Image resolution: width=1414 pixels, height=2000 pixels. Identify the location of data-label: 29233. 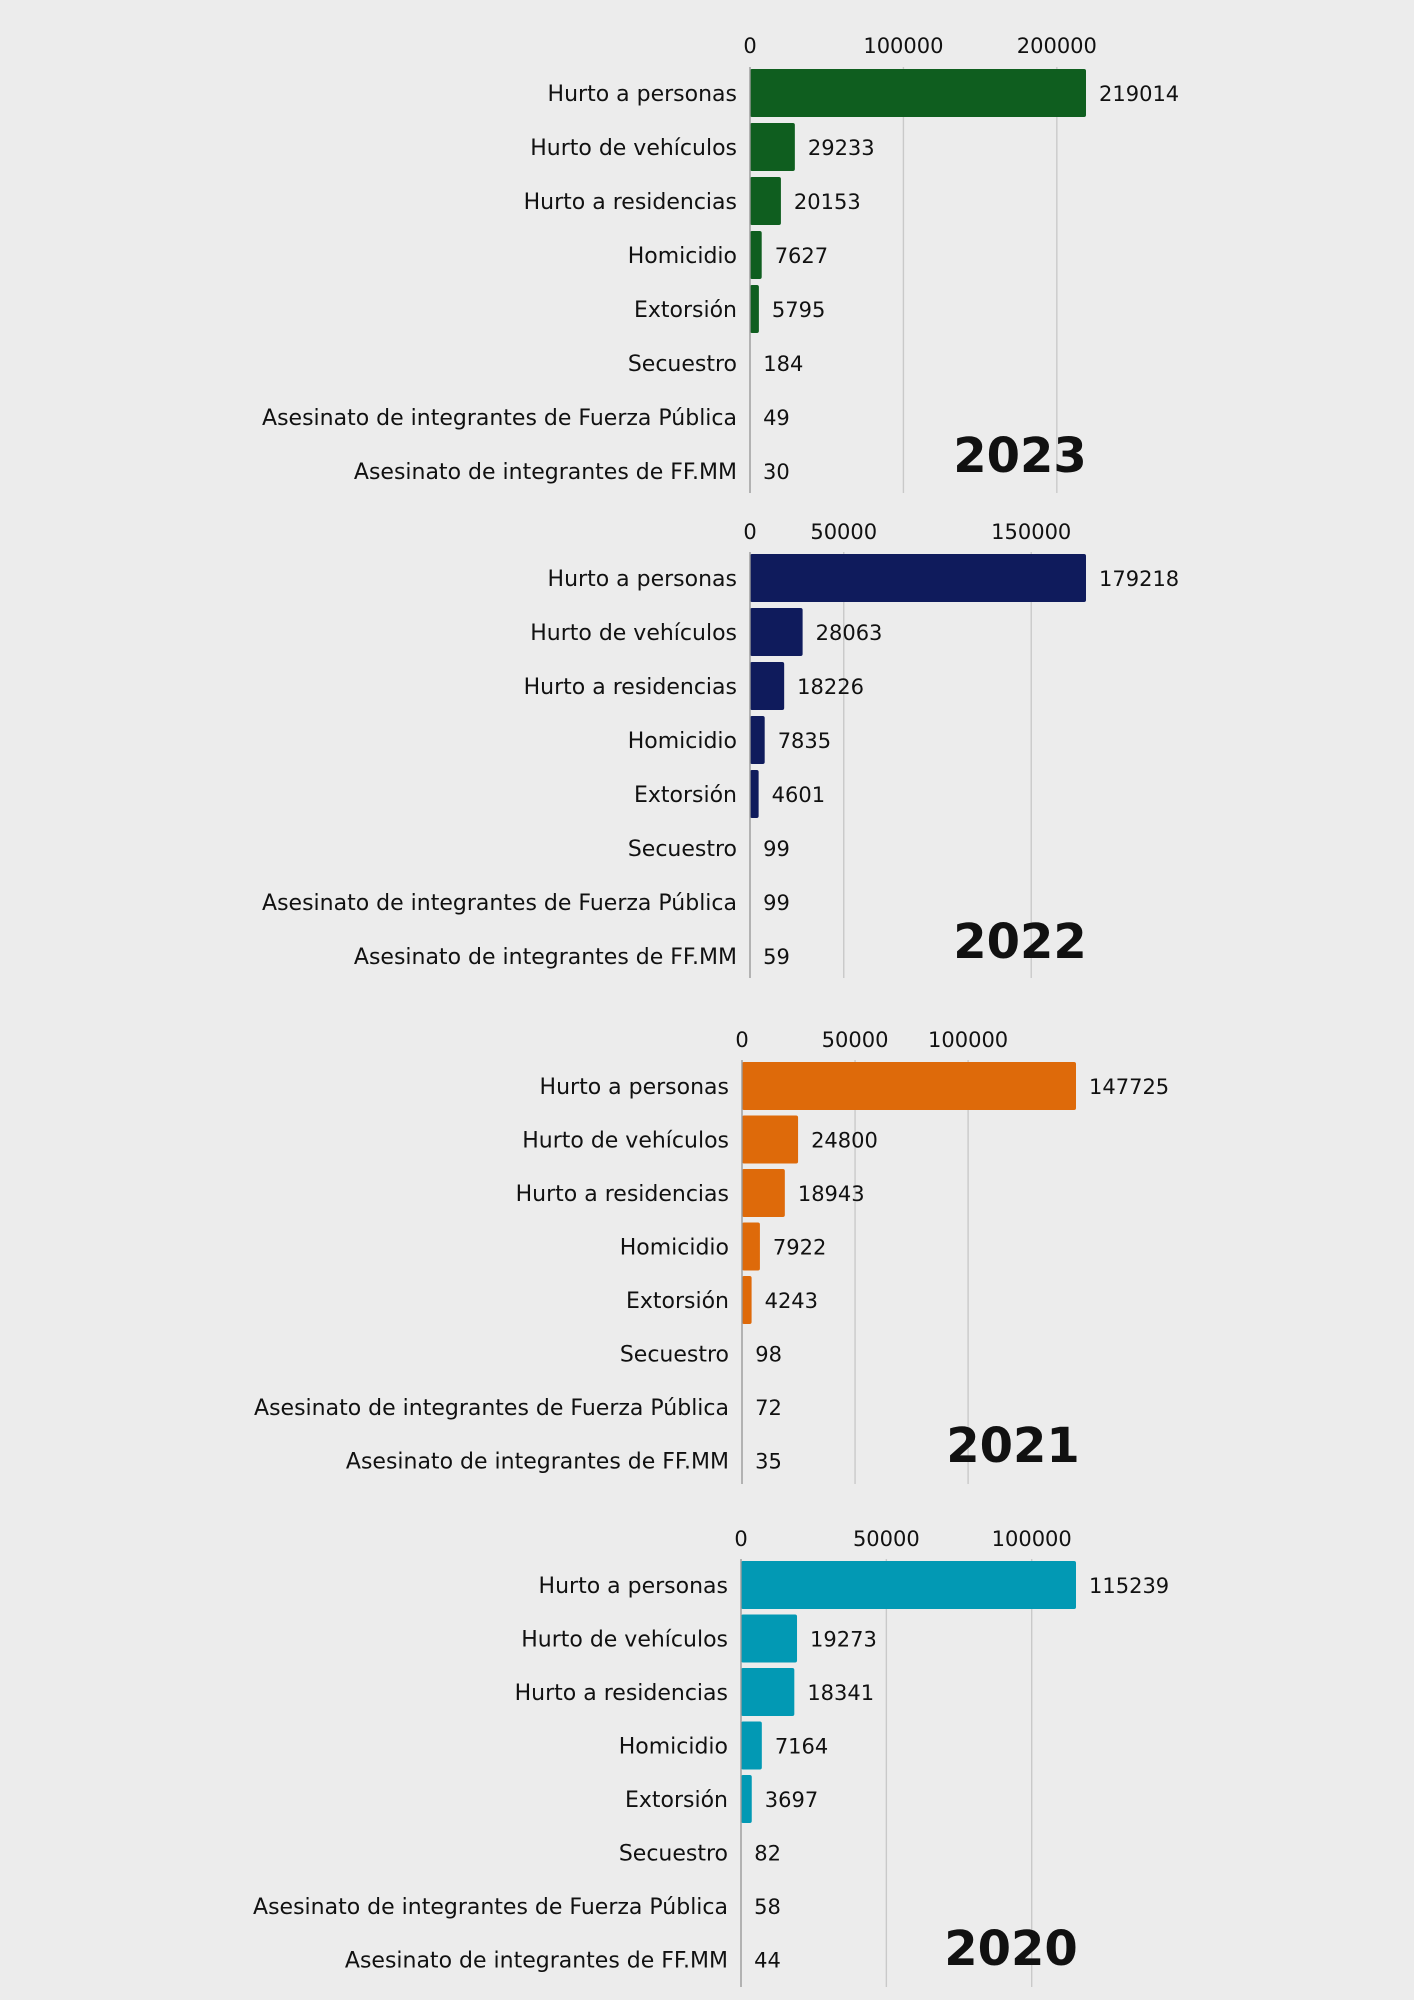
(841, 148).